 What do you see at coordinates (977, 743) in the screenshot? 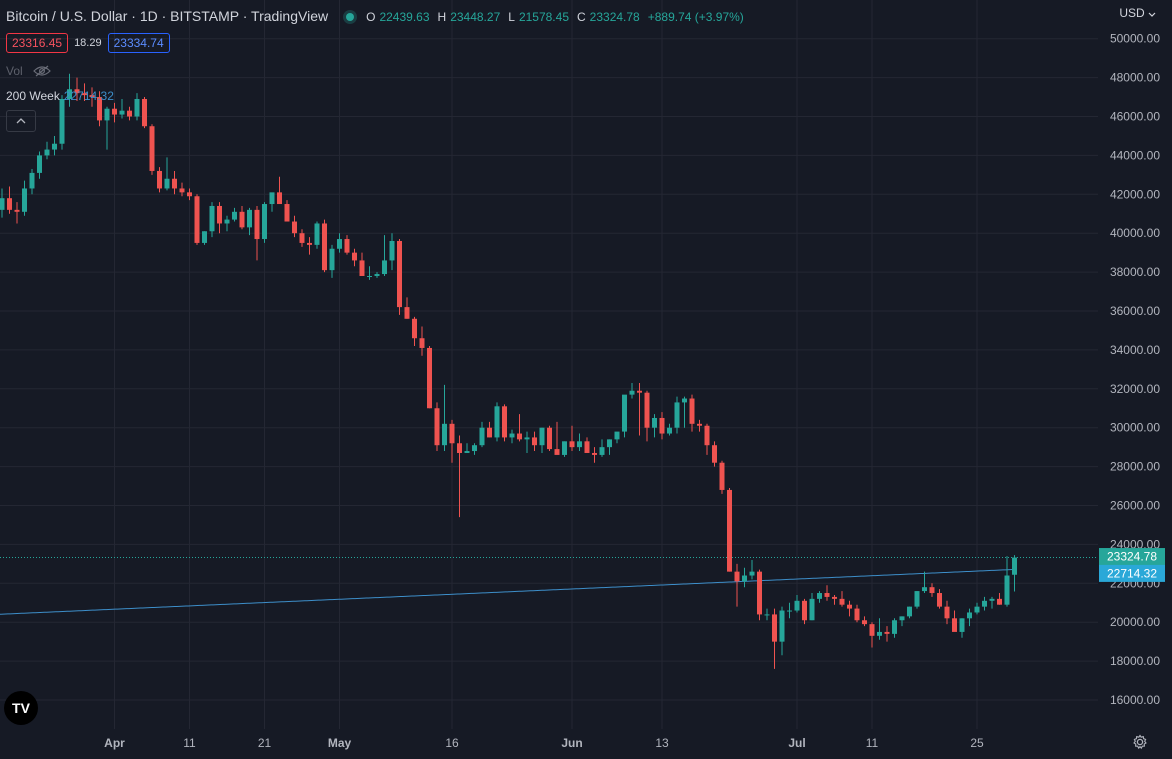
I see `time-tick-label: 25` at bounding box center [977, 743].